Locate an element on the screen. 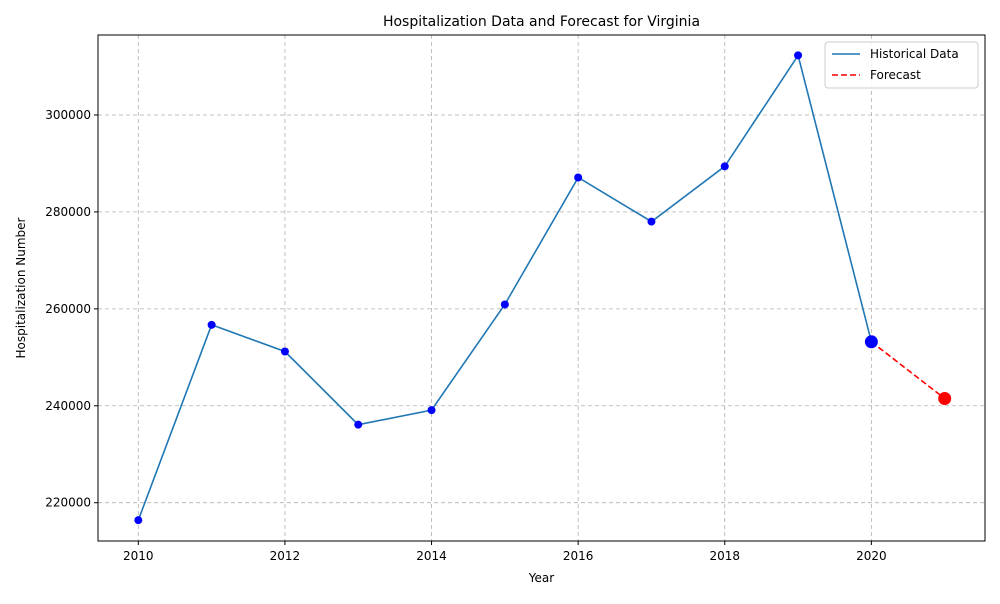 The height and width of the screenshot is (604, 1000). y-tick-label: 260000 is located at coordinates (68, 309).